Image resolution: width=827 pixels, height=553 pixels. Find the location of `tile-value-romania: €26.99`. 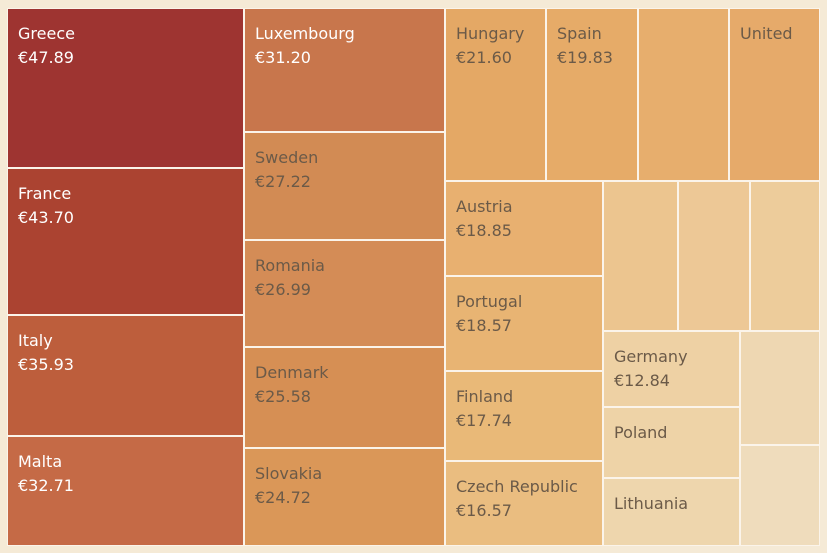

tile-value-romania: €26.99 is located at coordinates (283, 289).